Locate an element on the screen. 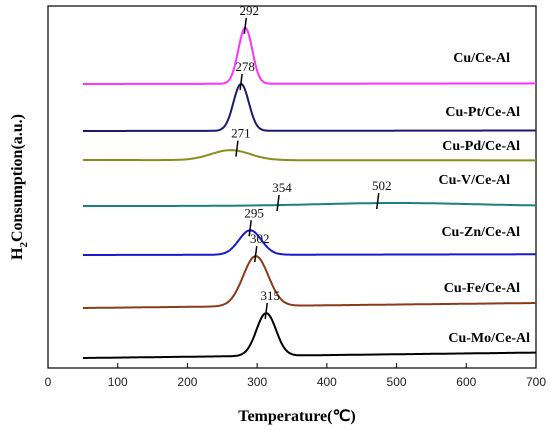 The image size is (550, 431). peak-label: 354 is located at coordinates (282, 187).